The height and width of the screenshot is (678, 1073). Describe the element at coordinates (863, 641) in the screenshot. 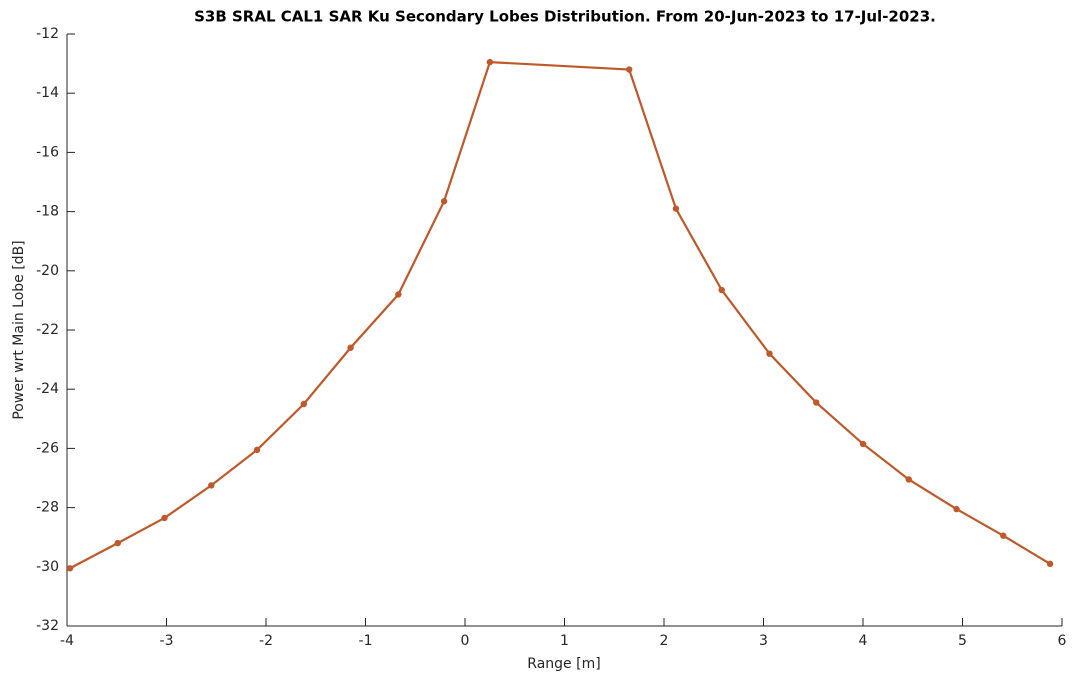

I see `x-tick-label: 4` at that location.